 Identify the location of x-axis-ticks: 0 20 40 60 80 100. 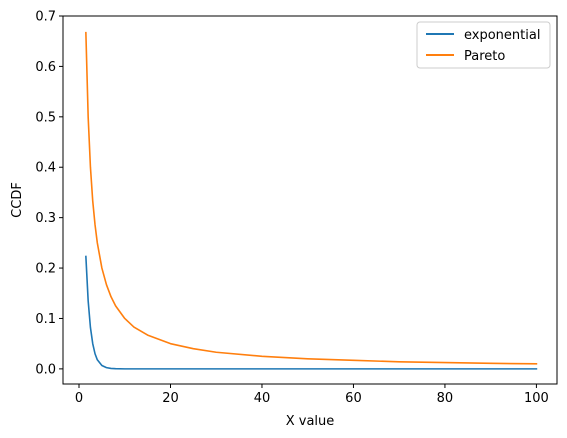
(312, 395).